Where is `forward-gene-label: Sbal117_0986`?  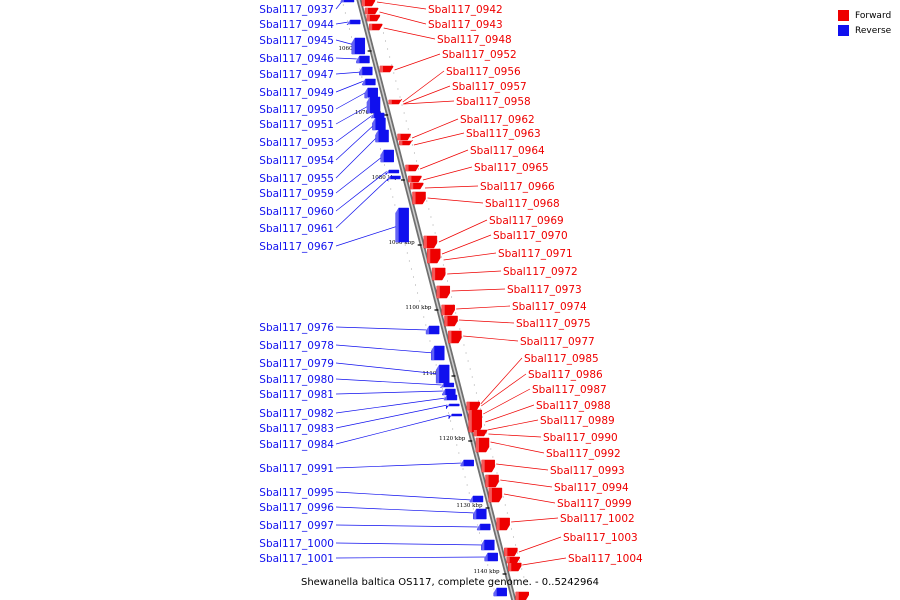
forward-gene-label: Sbal117_0986 is located at coordinates (565, 375).